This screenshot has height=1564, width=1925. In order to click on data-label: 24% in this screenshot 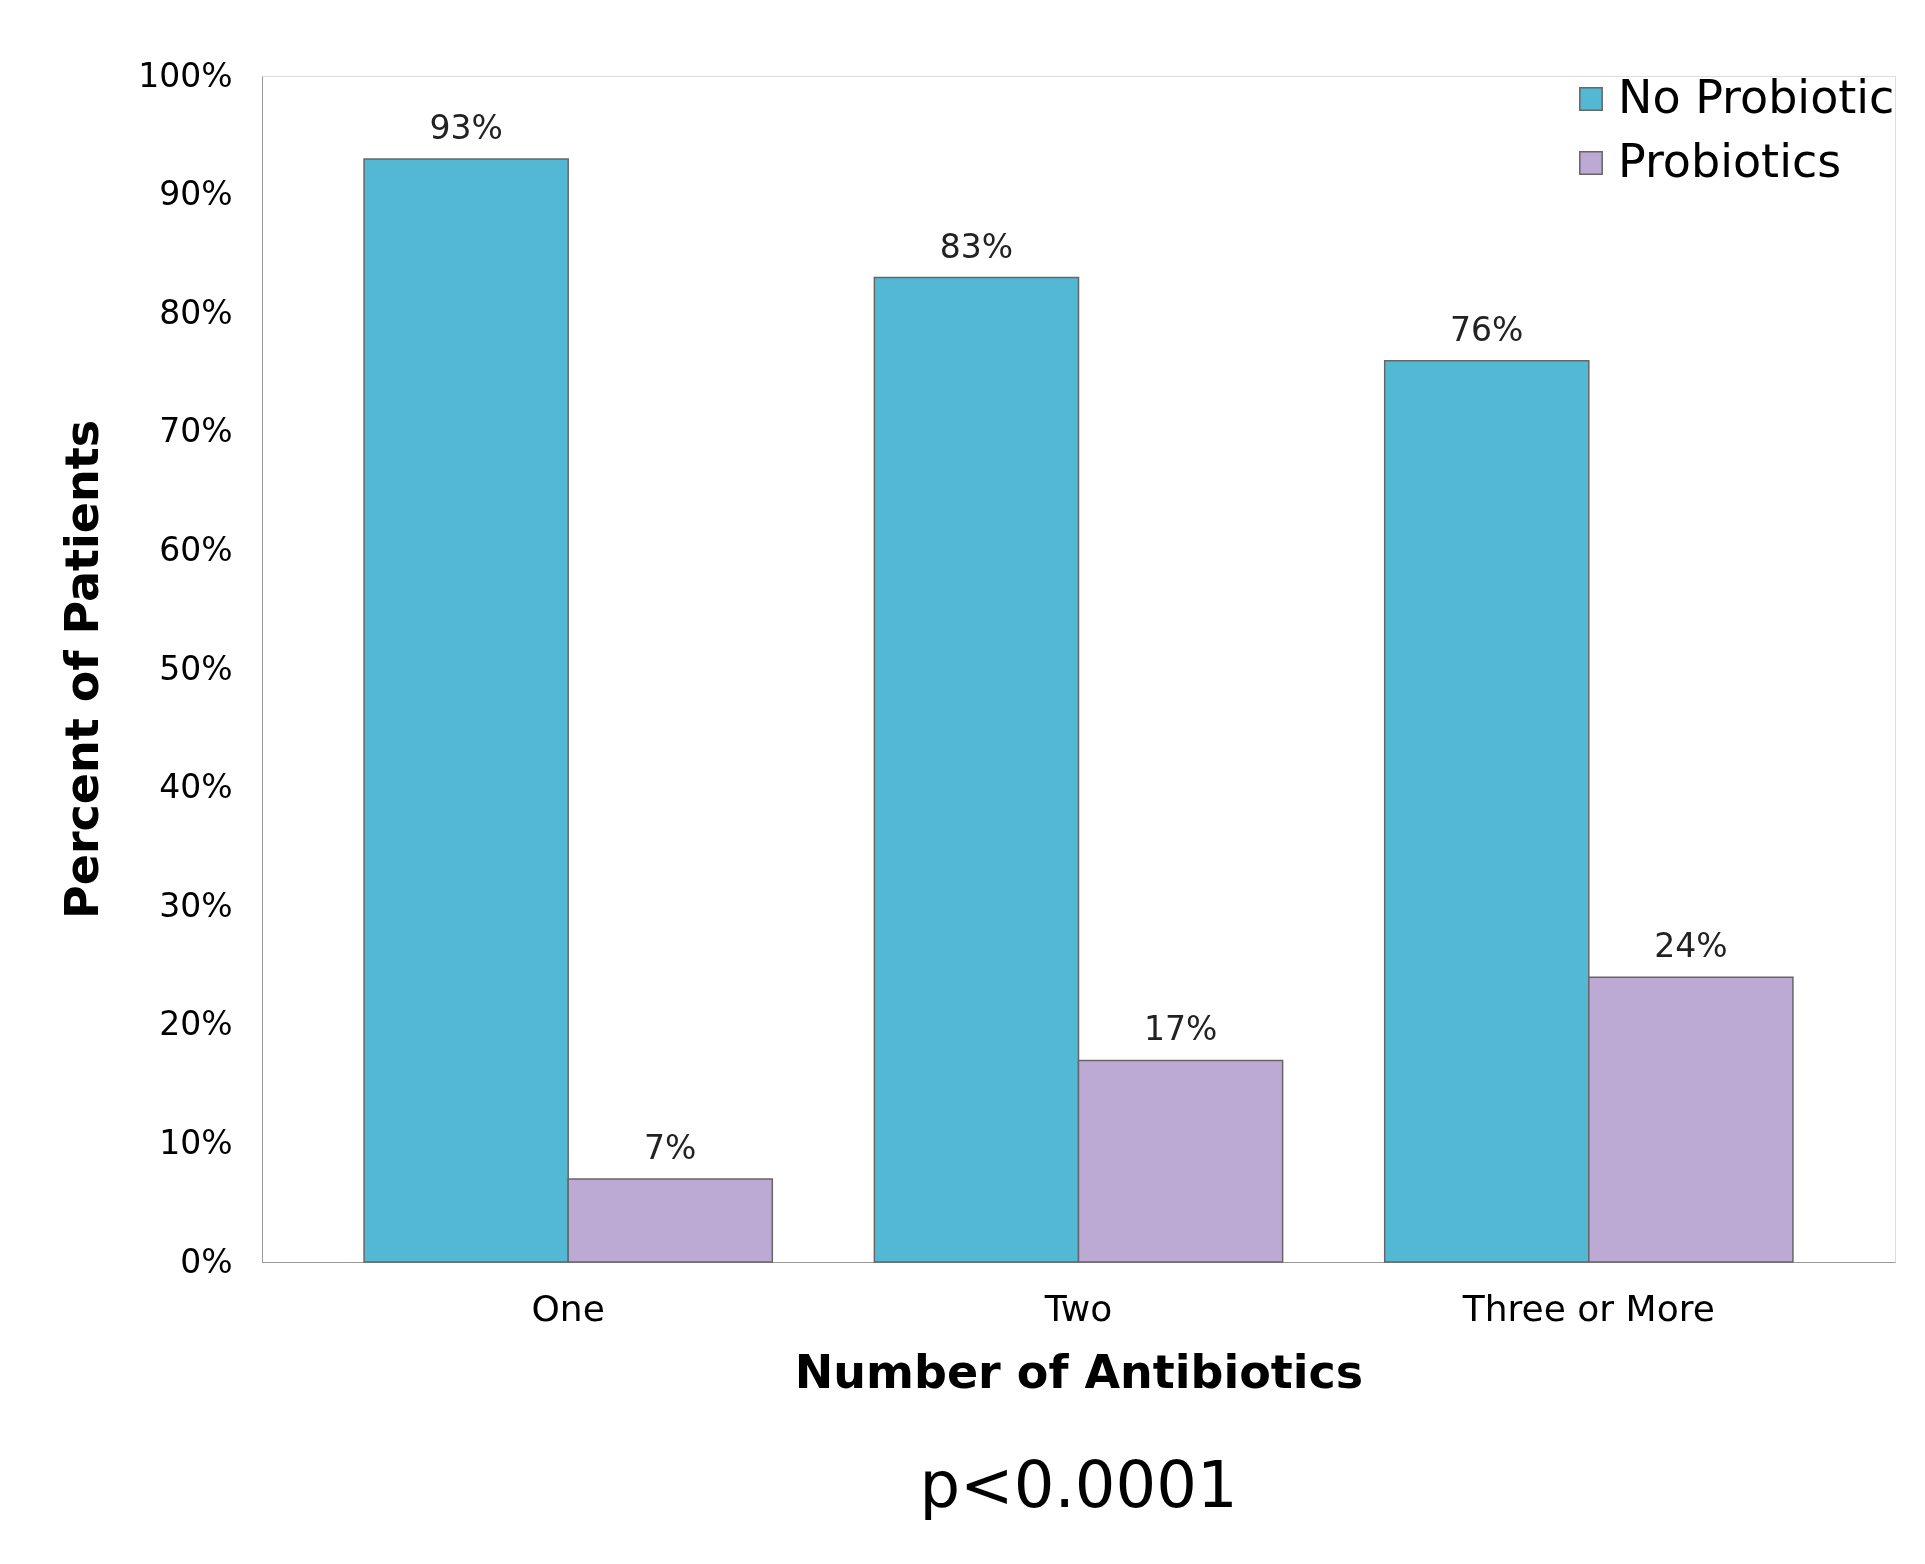, I will do `click(1691, 946)`.